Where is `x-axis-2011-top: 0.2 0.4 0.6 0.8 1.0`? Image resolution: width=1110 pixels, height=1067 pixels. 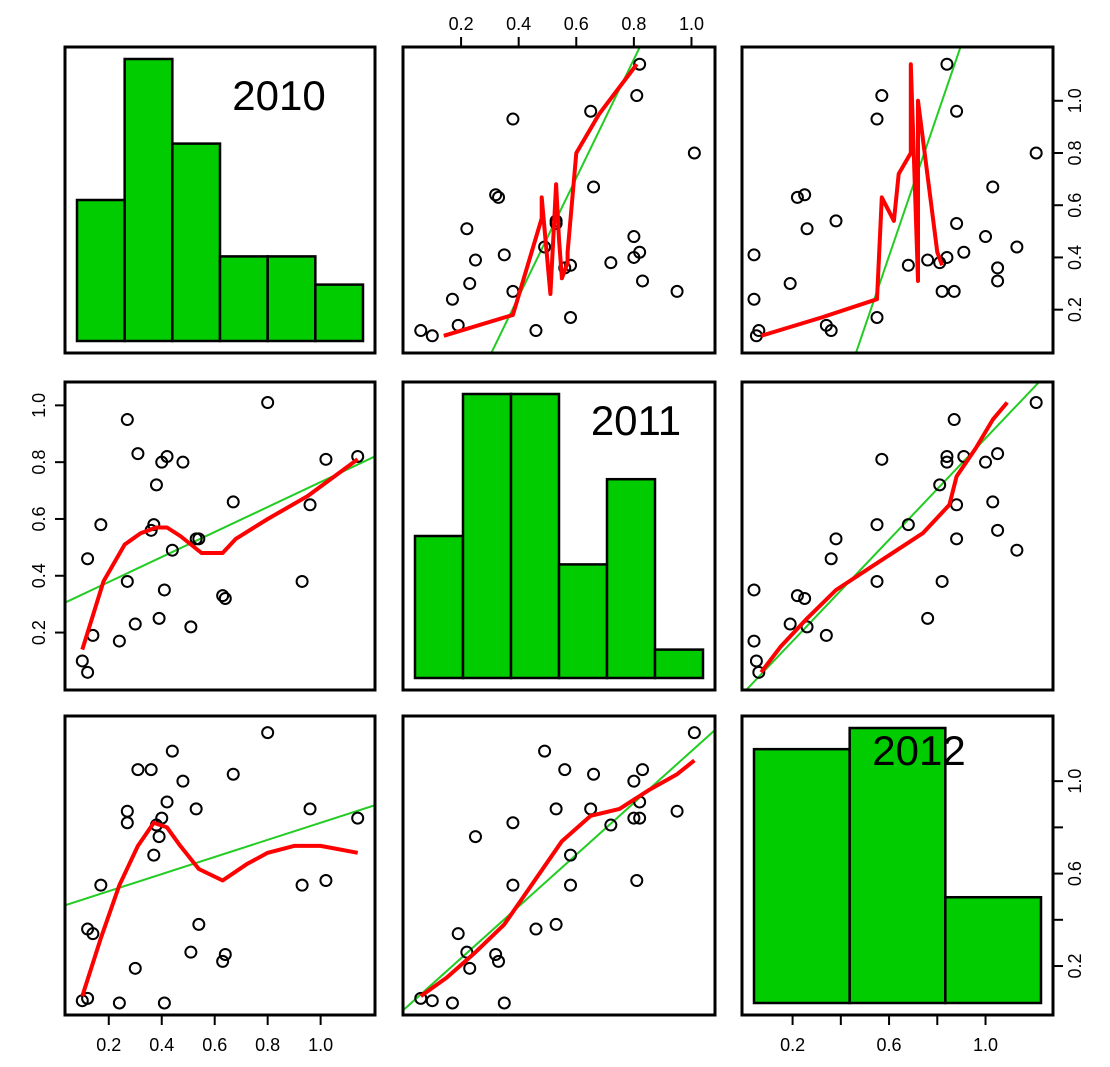
x-axis-2011-top: 0.2 0.4 0.6 0.8 1.0 is located at coordinates (576, 30).